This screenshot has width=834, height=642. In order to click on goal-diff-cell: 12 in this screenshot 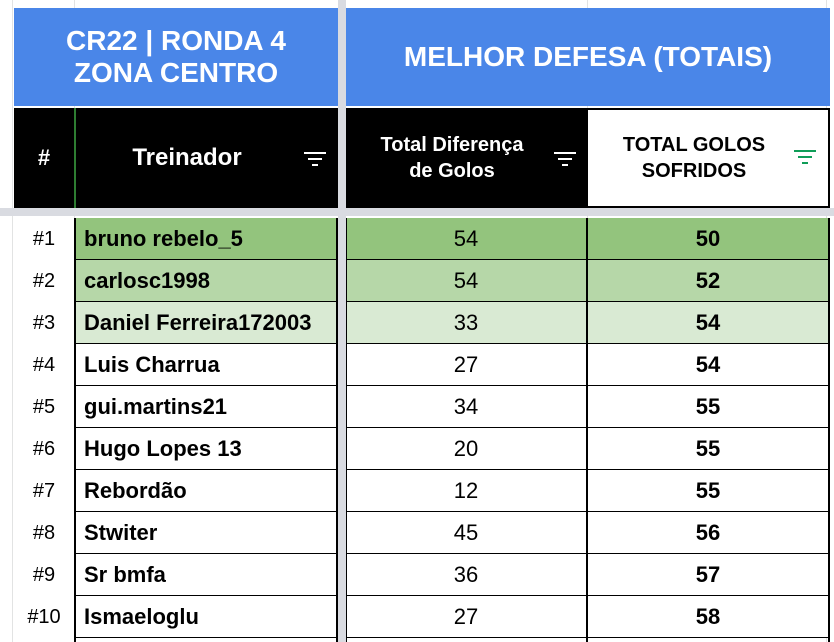, I will do `click(466, 491)`.